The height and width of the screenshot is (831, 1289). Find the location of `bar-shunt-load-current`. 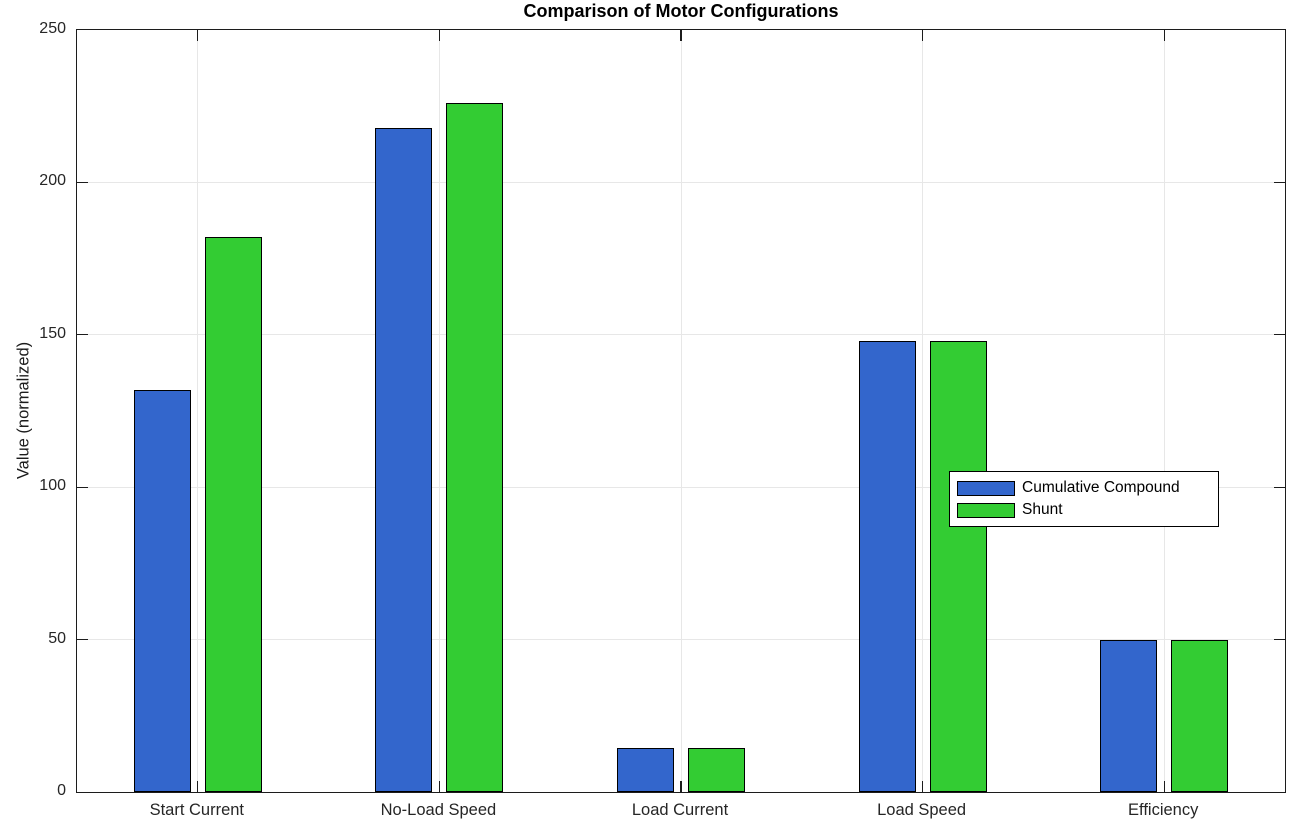

bar-shunt-load-current is located at coordinates (716, 769).